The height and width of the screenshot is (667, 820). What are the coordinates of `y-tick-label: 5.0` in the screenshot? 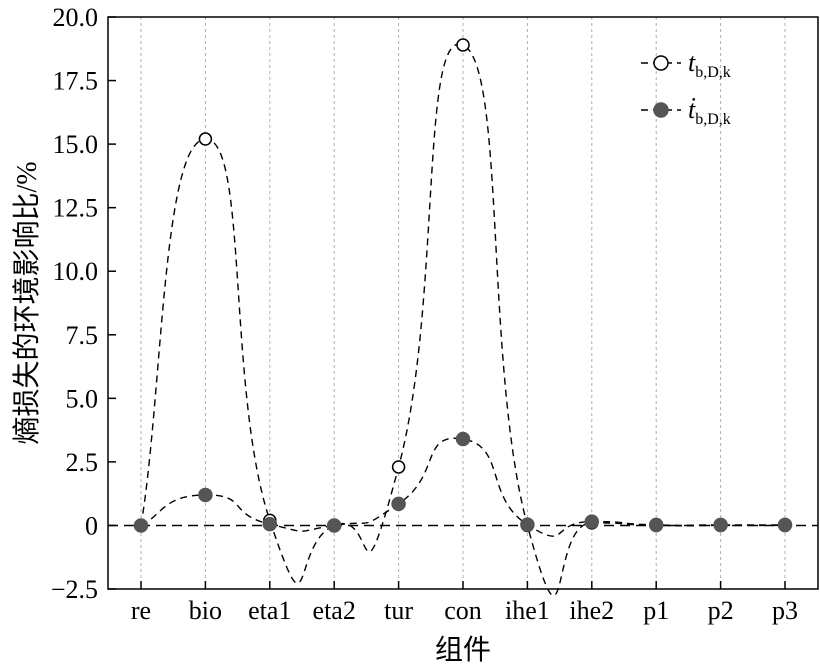 It's located at (82, 398).